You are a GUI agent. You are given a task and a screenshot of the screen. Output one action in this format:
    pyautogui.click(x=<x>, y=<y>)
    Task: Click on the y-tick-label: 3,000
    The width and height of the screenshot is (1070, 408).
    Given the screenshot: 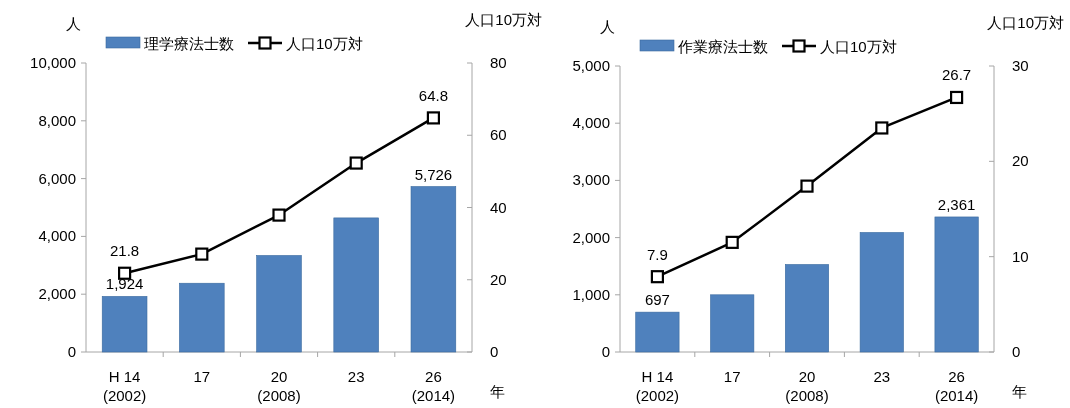 What is the action you would take?
    pyautogui.click(x=591, y=180)
    